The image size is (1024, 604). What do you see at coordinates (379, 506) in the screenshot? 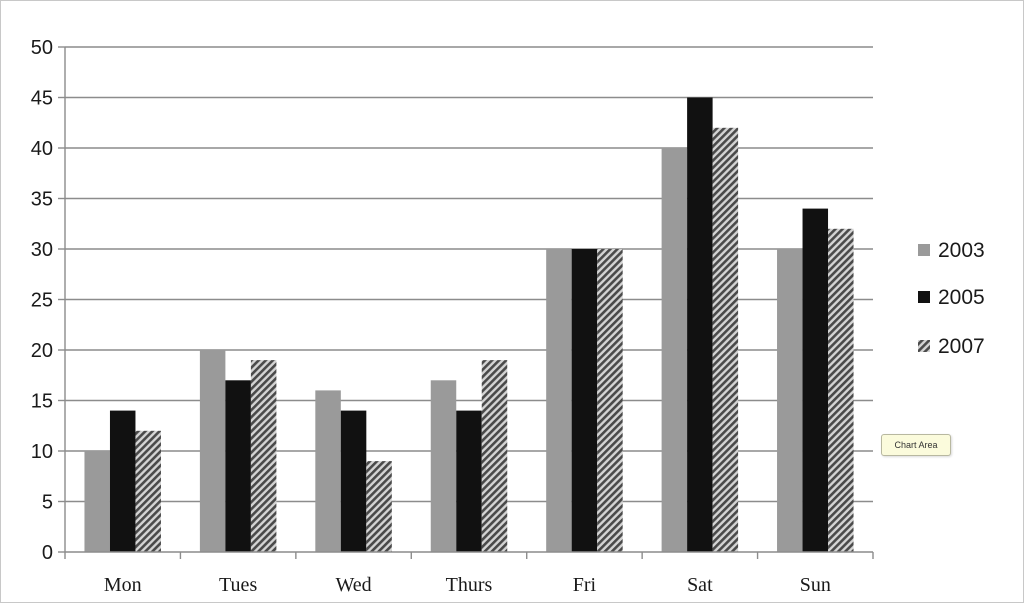
I see `bar-2007-wed` at bounding box center [379, 506].